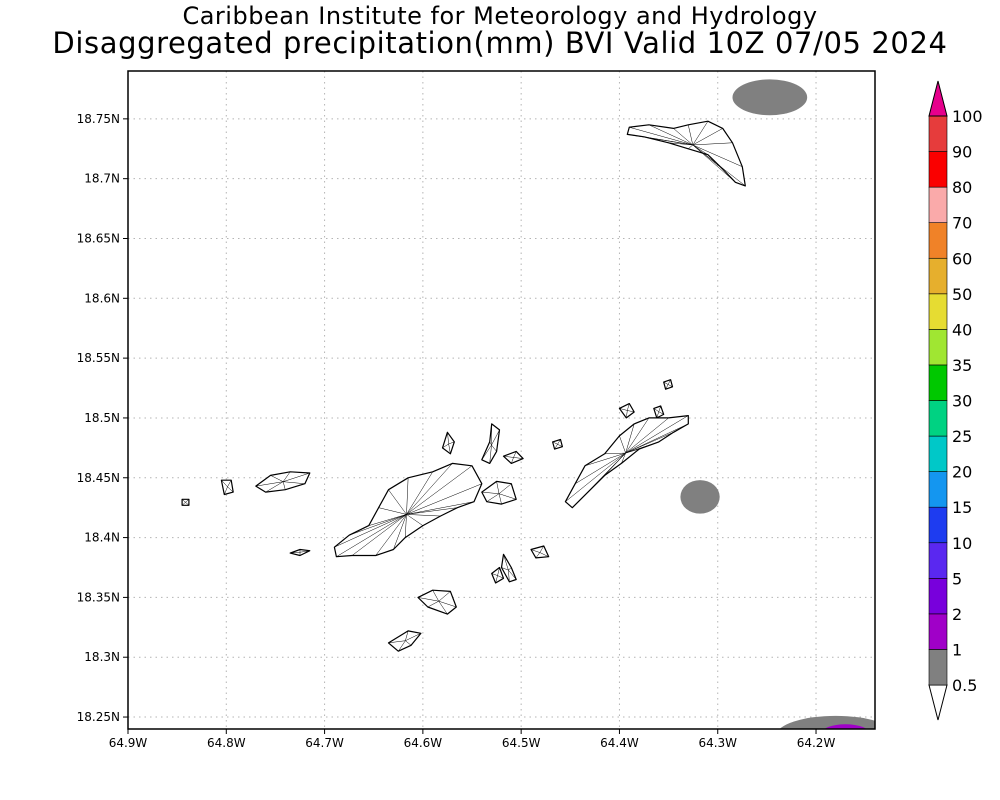 The image size is (1000, 800). What do you see at coordinates (962, 365) in the screenshot?
I see `colorbar-label: 35` at bounding box center [962, 365].